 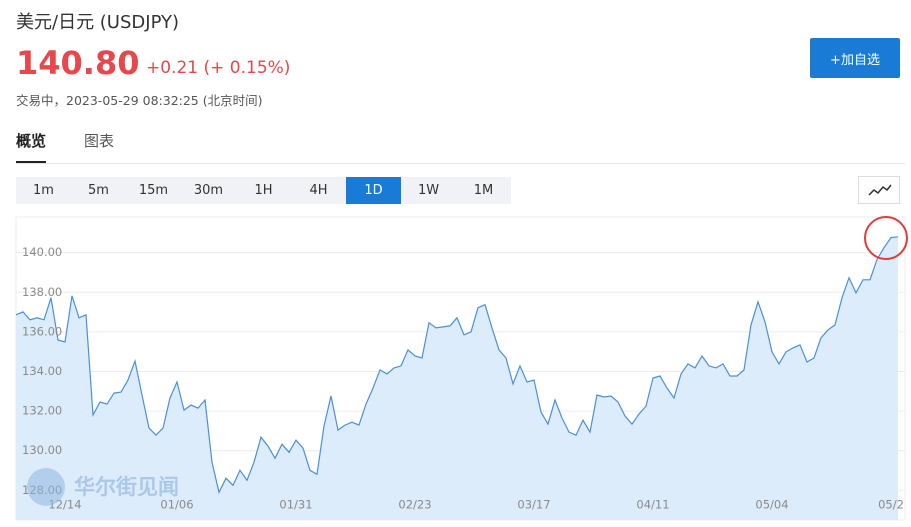 I want to click on x-tick-label: 02/23, so click(x=414, y=505).